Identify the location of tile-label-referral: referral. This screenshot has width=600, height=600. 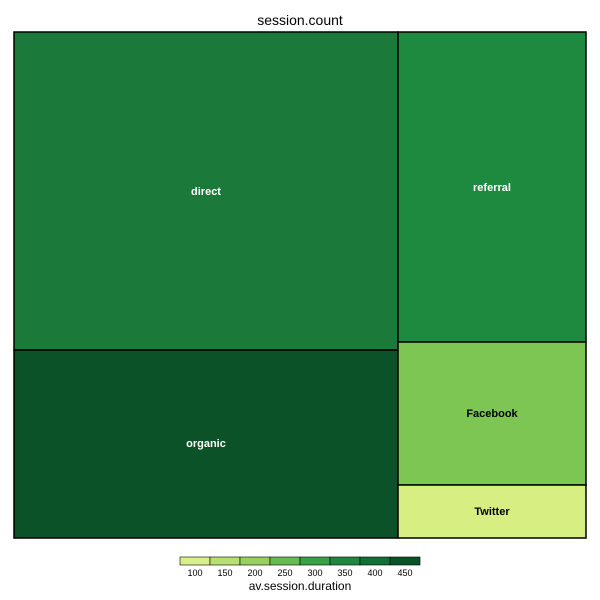
(492, 188).